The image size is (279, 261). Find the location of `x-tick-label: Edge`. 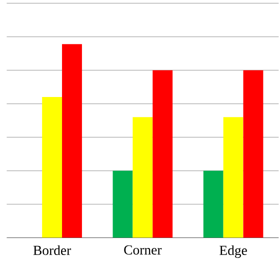

x-tick-label: Edge is located at coordinates (233, 251).